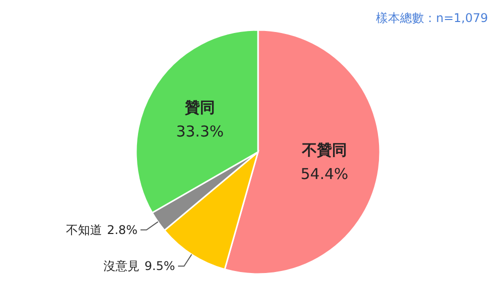  I want to click on data-label: 9.5%, so click(160, 266).